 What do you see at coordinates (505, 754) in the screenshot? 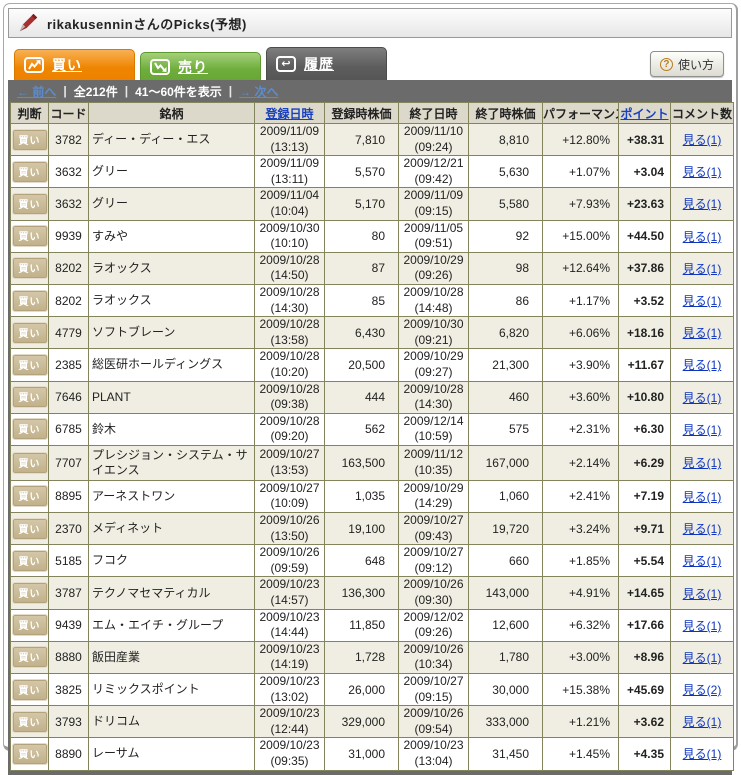
I see `end-price-cell: 31,450` at bounding box center [505, 754].